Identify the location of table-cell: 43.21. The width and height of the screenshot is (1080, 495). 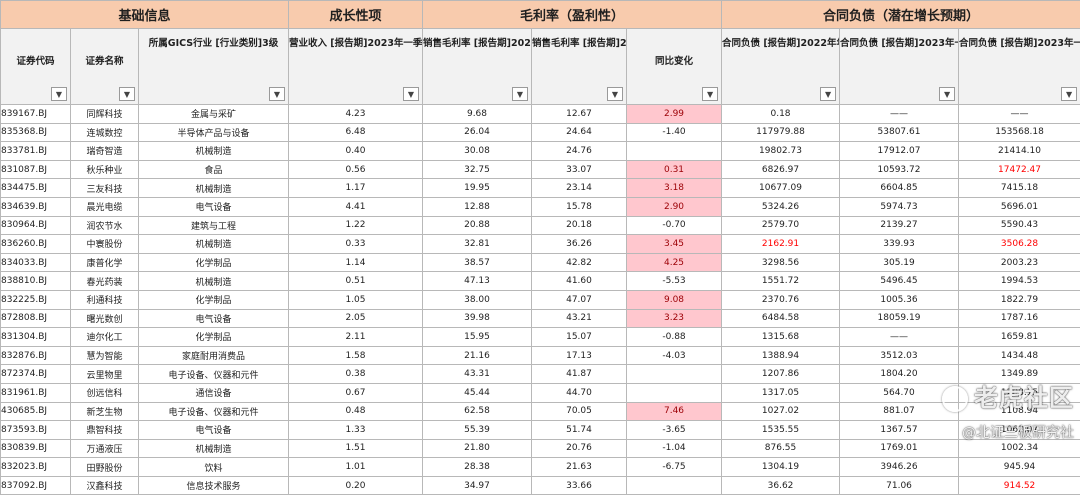
(579, 318).